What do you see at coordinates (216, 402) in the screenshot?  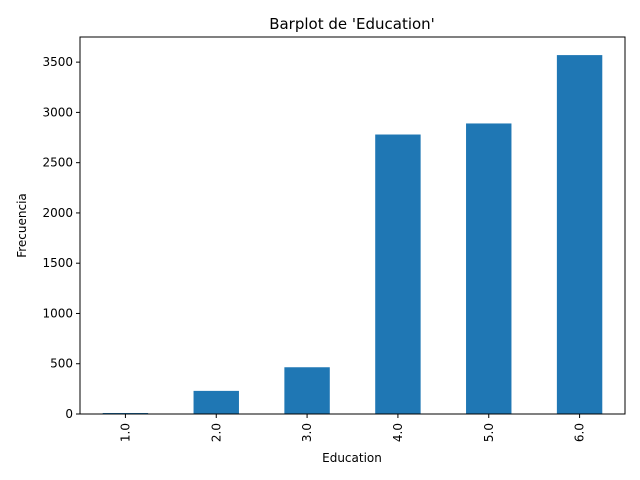 I see `bar-2.0` at bounding box center [216, 402].